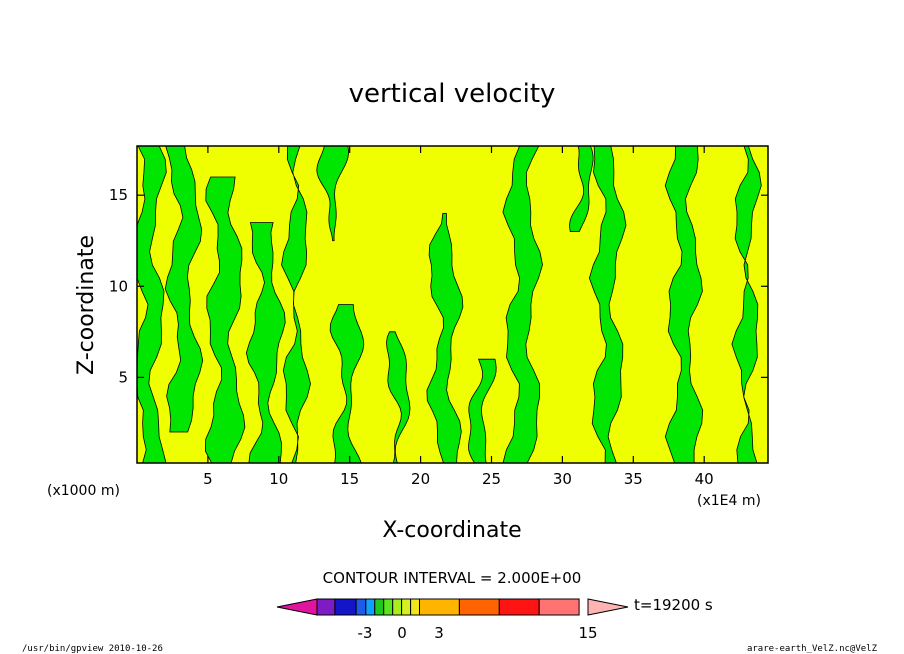 The image size is (904, 654). Describe the element at coordinates (118, 286) in the screenshot. I see `y-tick-label: 10` at that location.